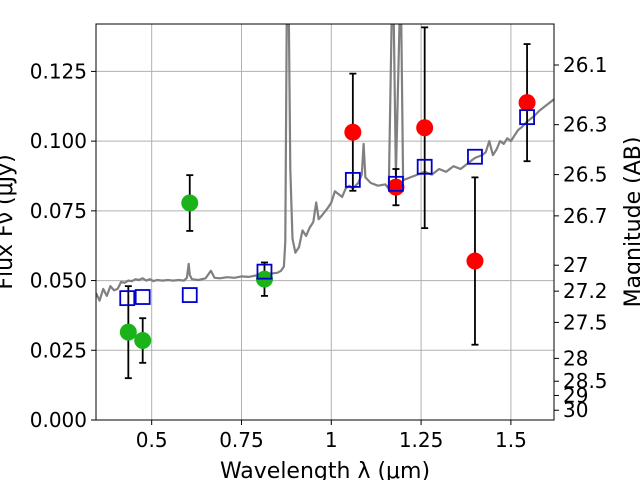 Image resolution: width=640 pixels, height=480 pixels. What do you see at coordinates (575, 358) in the screenshot?
I see `right-tick-label: 28` at bounding box center [575, 358].